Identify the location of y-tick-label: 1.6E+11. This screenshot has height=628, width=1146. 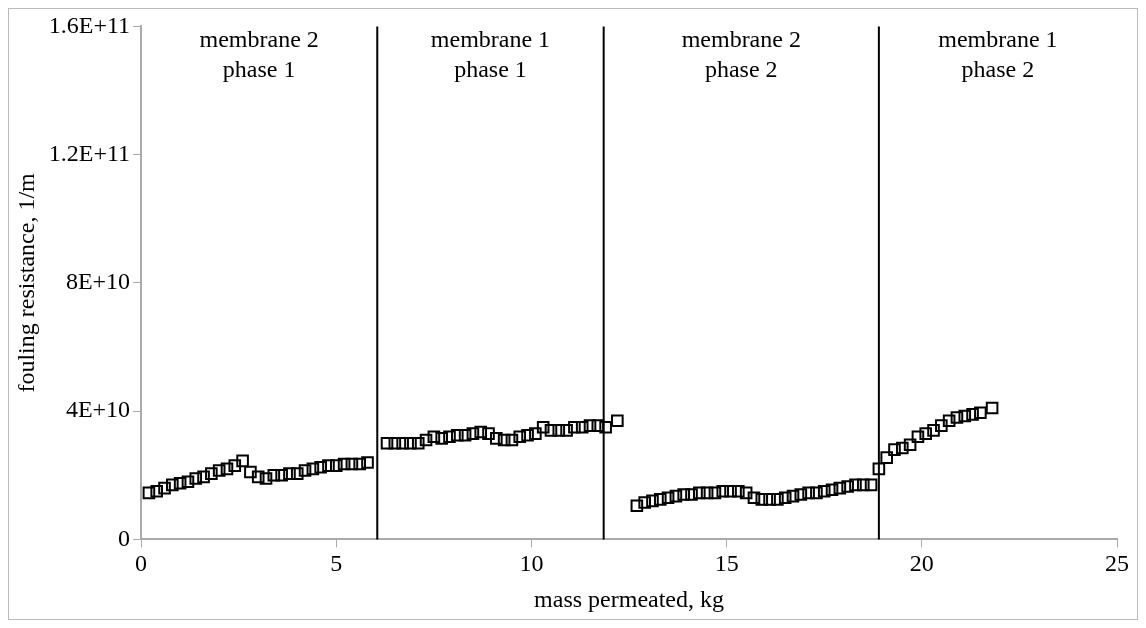
(89, 24).